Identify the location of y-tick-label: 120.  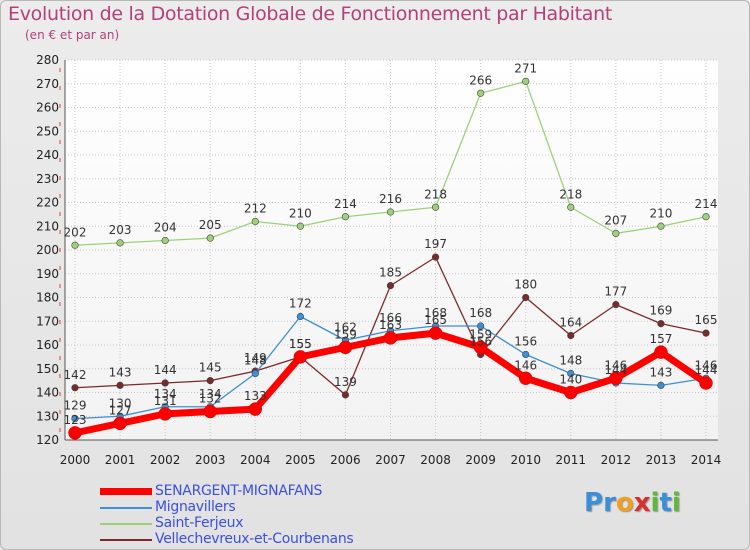
(47, 440).